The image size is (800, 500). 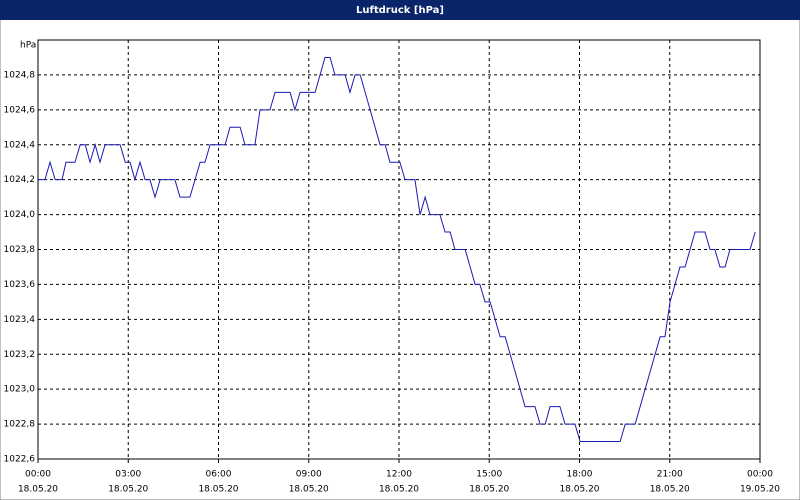 I want to click on y-tick-label: 1023,6, so click(x=20, y=285).